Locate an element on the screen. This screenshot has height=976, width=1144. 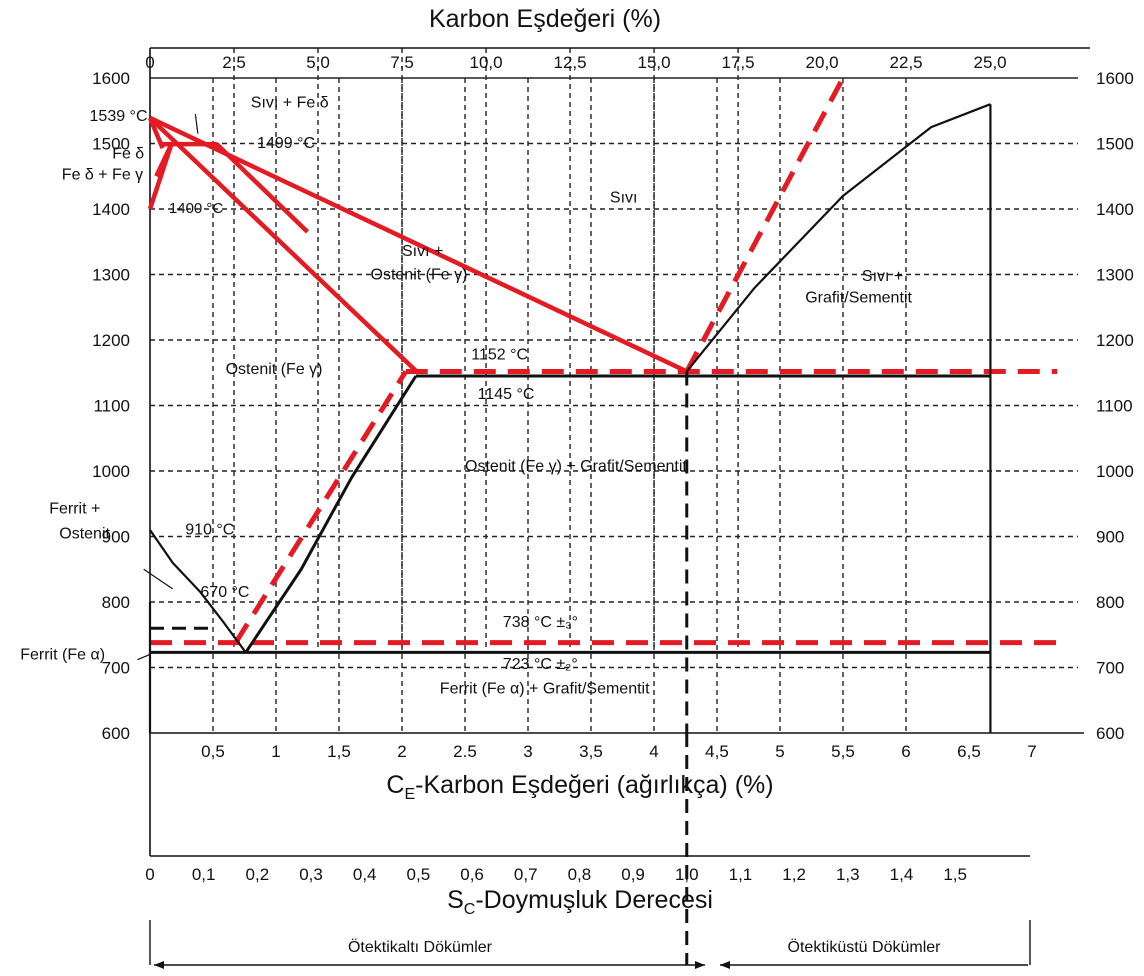
annotation-22: Ferrit (Fe α) + Grafit/Sementit is located at coordinates (545, 689).